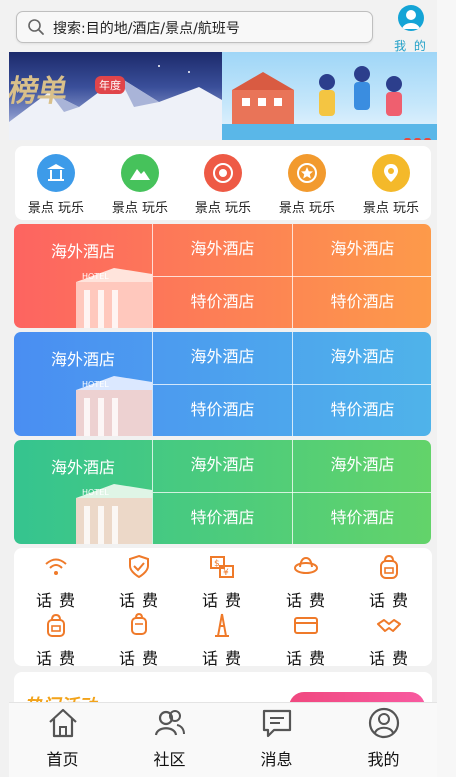 This screenshot has width=456, height=777. Describe the element at coordinates (306, 565) in the screenshot. I see `hat-icon` at that location.